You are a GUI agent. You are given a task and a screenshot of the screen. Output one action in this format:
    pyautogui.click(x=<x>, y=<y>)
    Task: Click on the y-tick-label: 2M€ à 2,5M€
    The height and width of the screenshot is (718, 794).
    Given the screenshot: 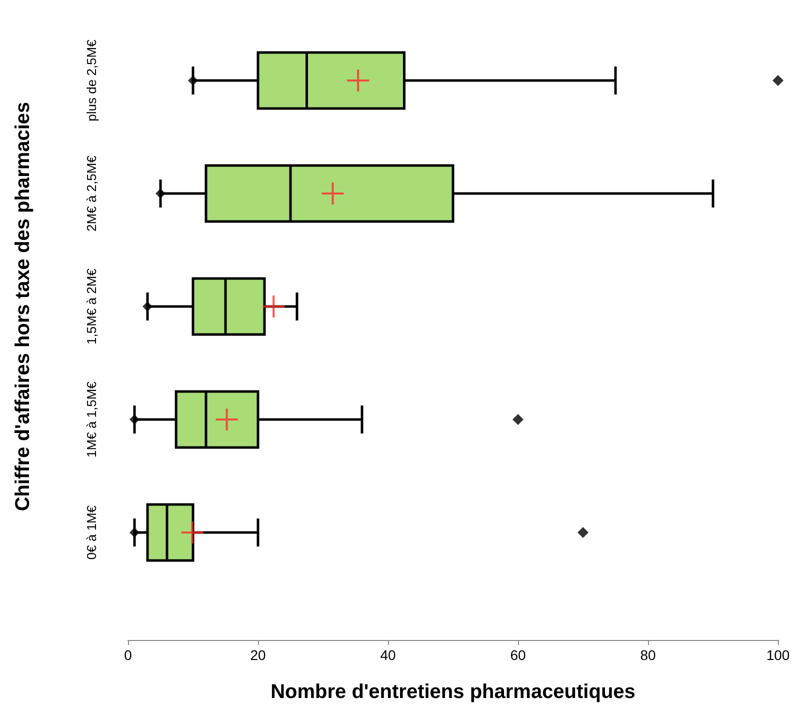 What is the action you would take?
    pyautogui.click(x=91, y=193)
    